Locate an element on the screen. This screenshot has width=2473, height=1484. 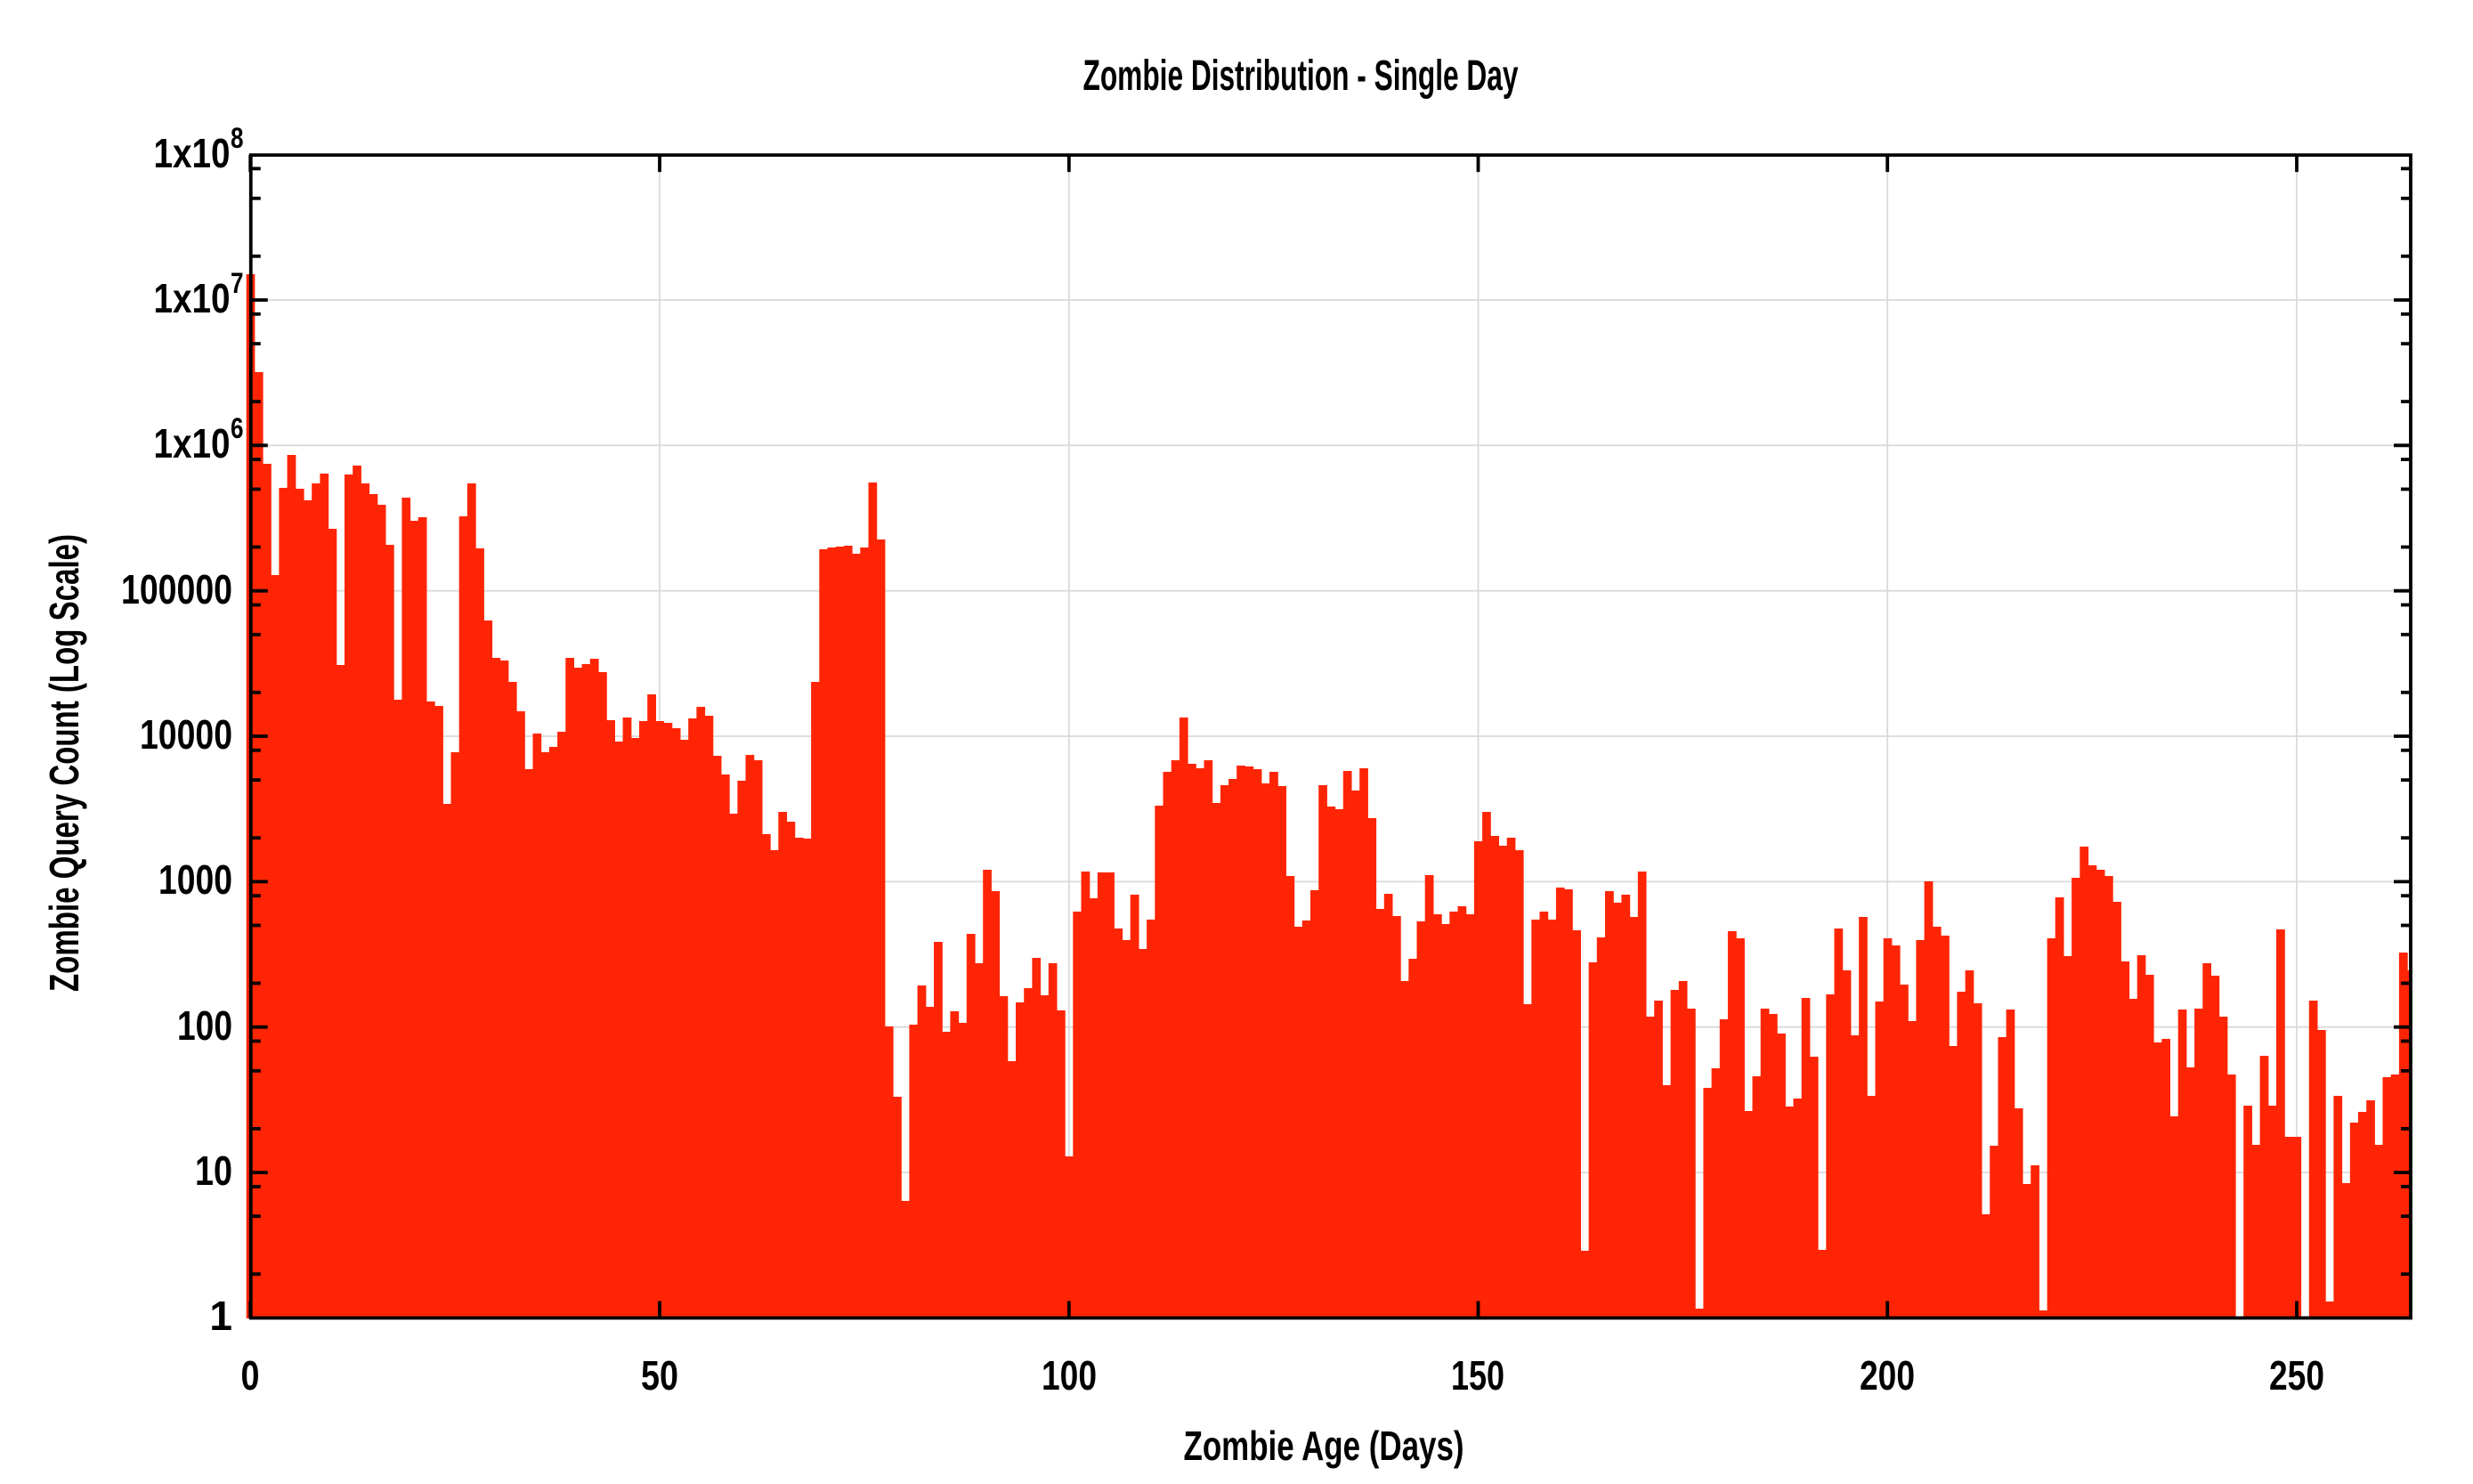
svg-text: 7 is located at coordinates (237, 283).